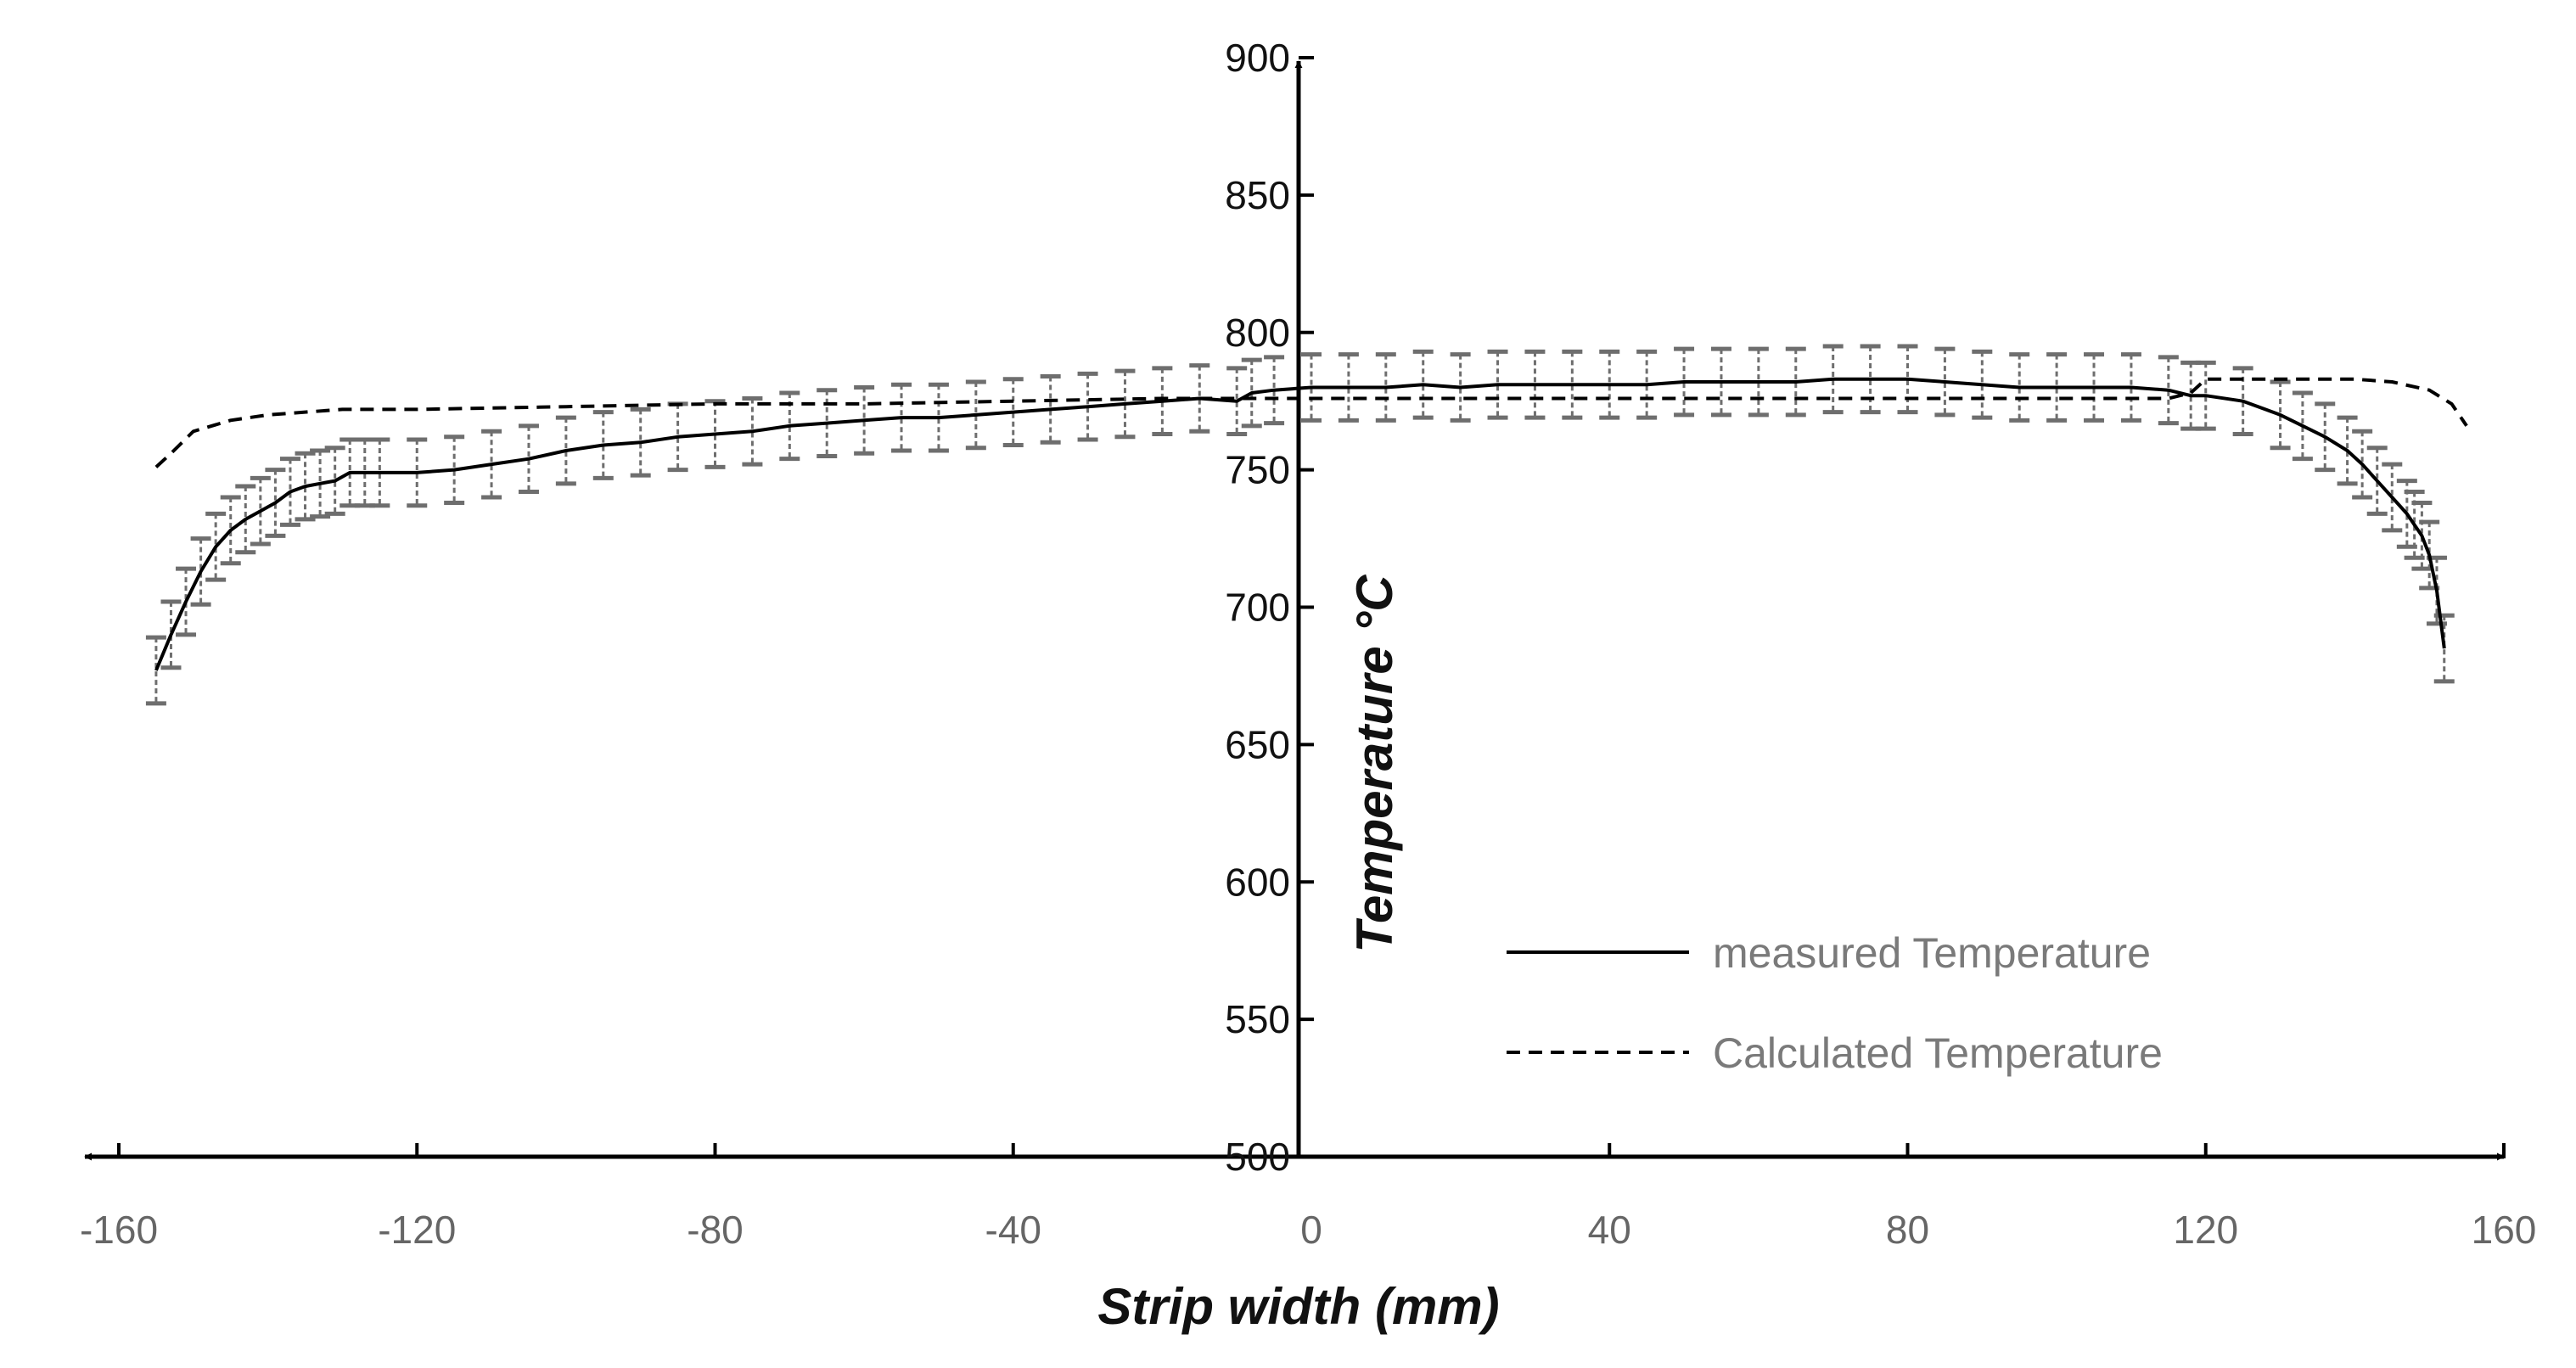 The height and width of the screenshot is (1368, 2576). I want to click on y-tick-label: 550, so click(1257, 1019).